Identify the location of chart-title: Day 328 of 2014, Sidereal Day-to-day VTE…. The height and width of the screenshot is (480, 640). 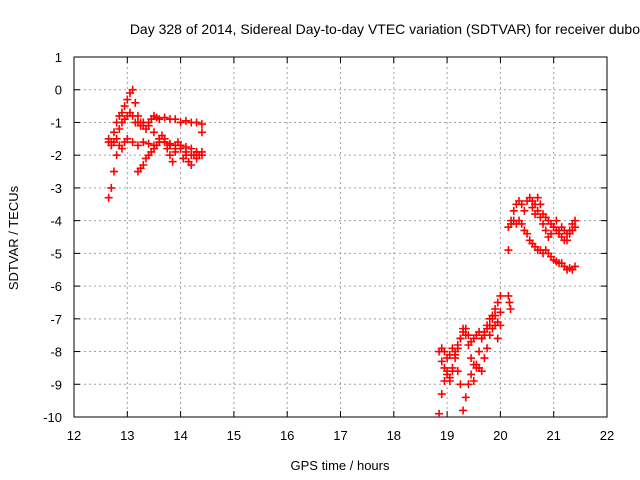
(385, 29).